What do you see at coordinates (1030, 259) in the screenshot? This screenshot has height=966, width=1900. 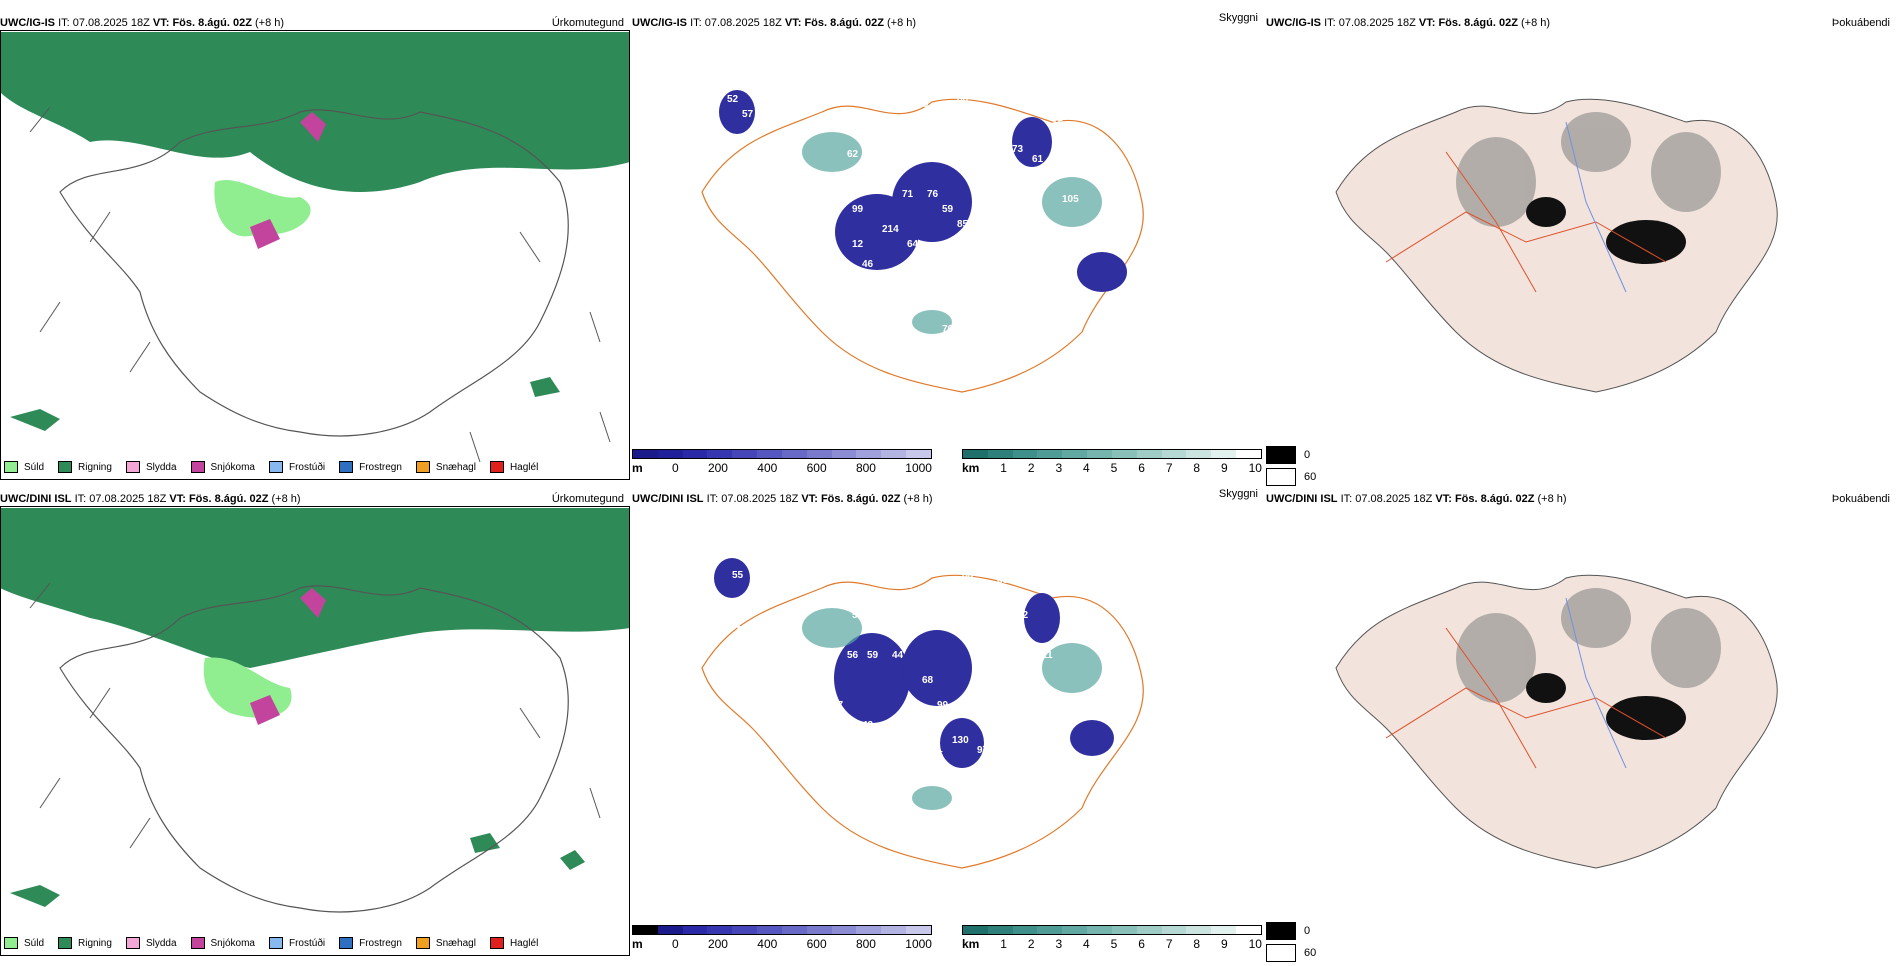 I see `ceiling-value-label: 132` at bounding box center [1030, 259].